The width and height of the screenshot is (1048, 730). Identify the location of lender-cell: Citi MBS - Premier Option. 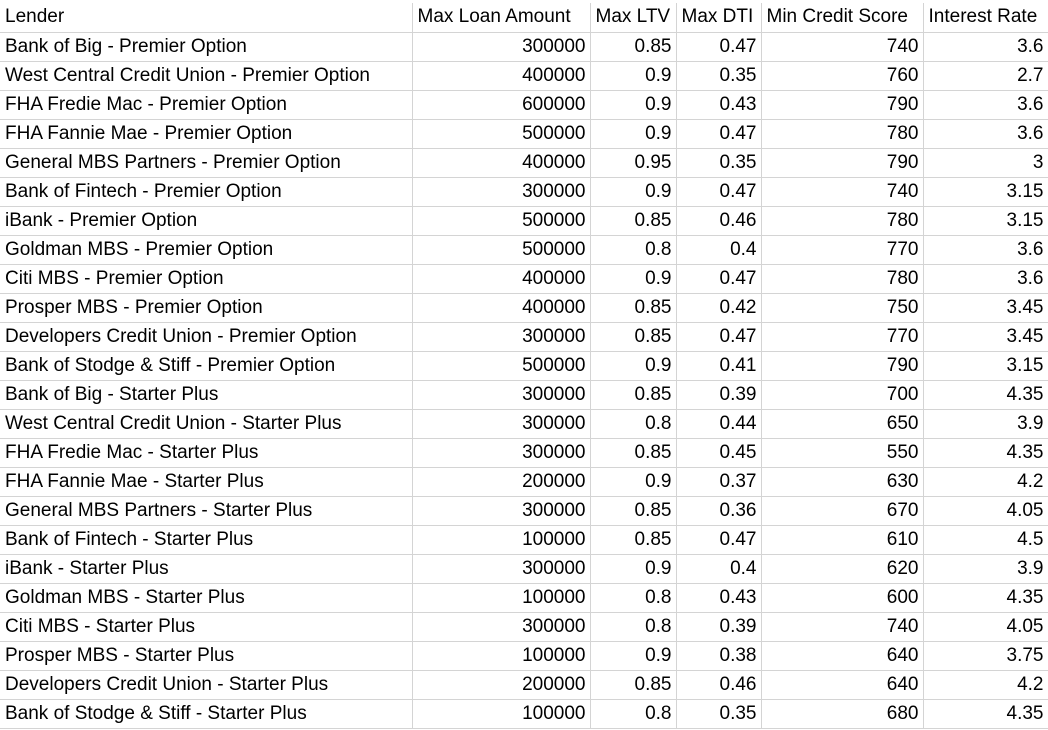
(206, 279).